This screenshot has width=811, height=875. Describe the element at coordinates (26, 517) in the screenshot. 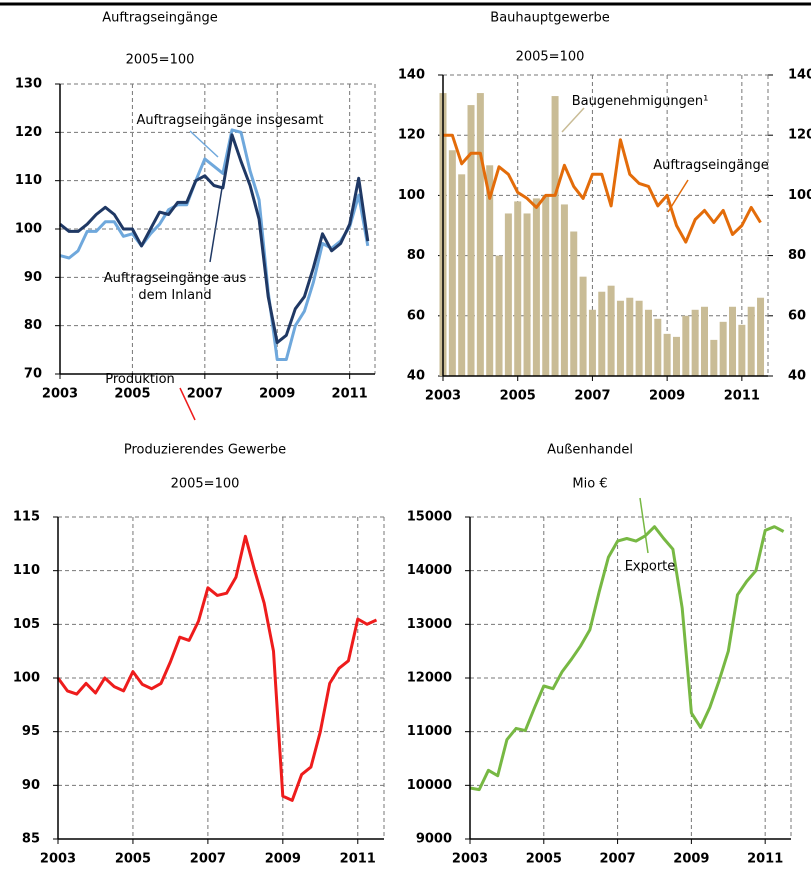

I see `y-tick-label: 115` at that location.